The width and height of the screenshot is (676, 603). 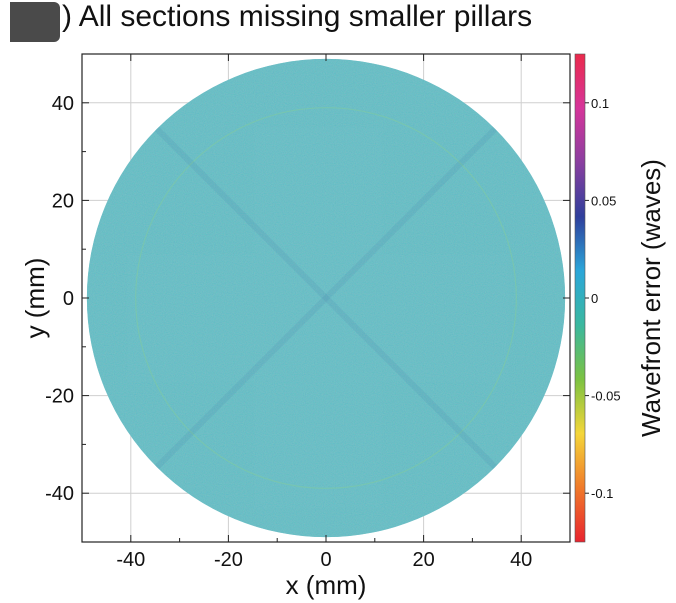 What do you see at coordinates (603, 200) in the screenshot?
I see `colorbar-tick-label: 0.05` at bounding box center [603, 200].